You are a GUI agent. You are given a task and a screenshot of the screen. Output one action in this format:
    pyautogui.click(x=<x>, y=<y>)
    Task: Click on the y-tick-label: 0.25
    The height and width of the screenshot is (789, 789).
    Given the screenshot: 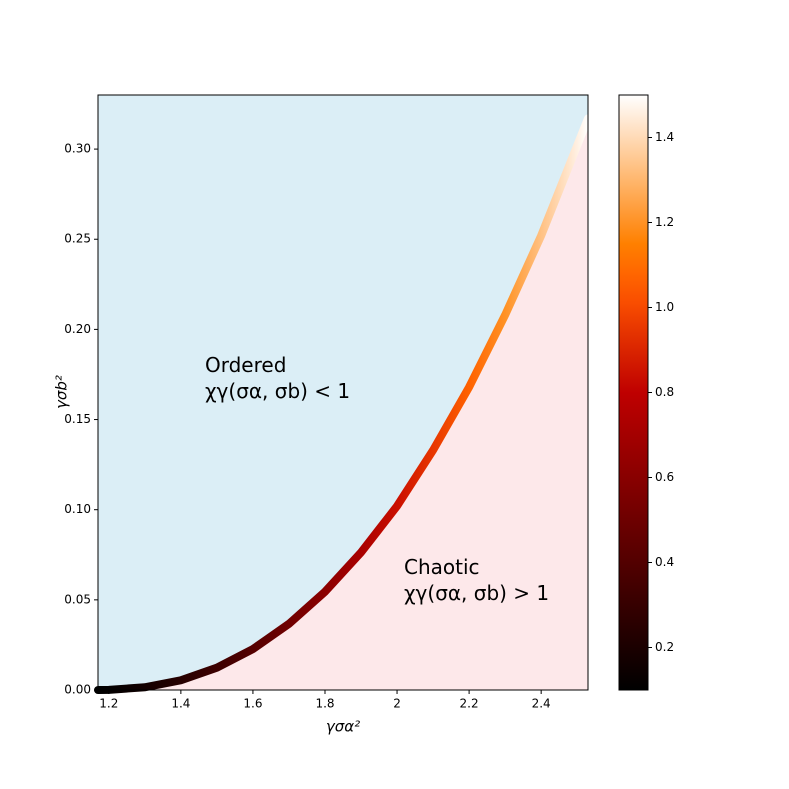 What is the action you would take?
    pyautogui.click(x=77, y=239)
    